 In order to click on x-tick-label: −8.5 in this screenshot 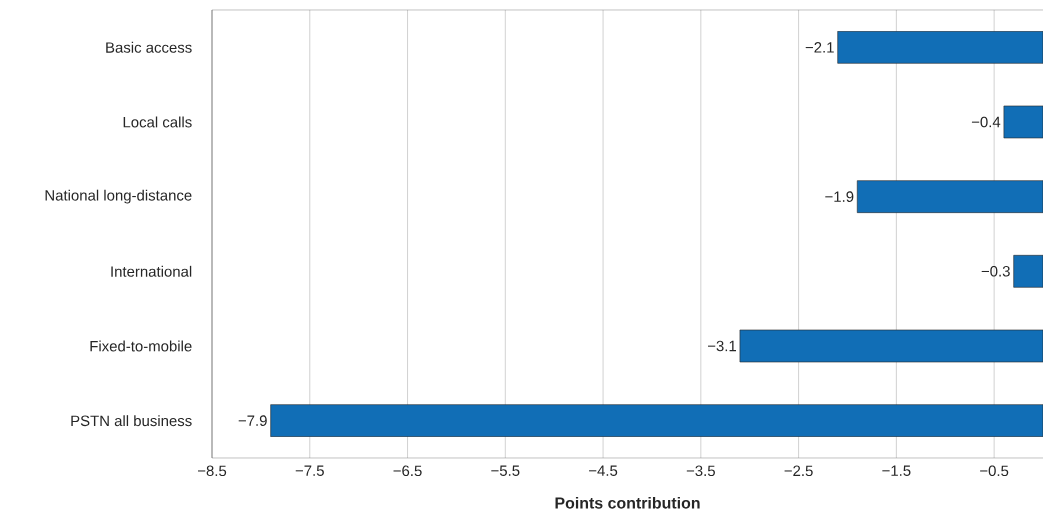, I will do `click(212, 471)`.